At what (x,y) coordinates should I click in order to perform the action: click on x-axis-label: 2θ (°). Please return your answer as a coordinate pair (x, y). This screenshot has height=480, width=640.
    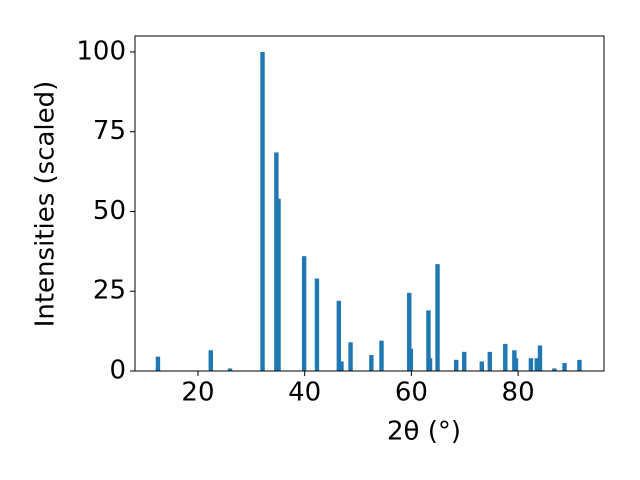
    Looking at the image, I should click on (424, 432).